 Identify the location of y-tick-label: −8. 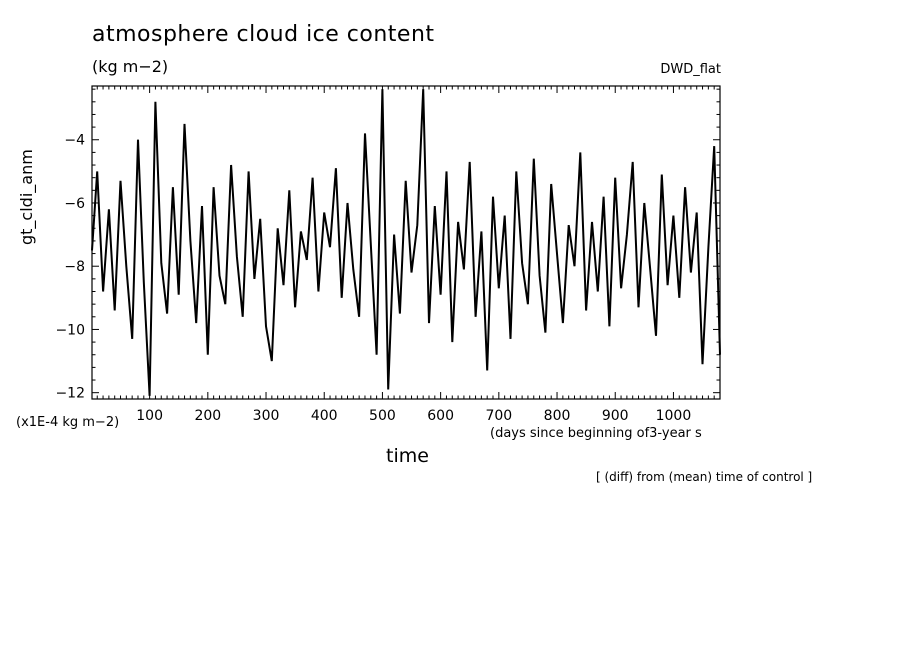
(74, 267).